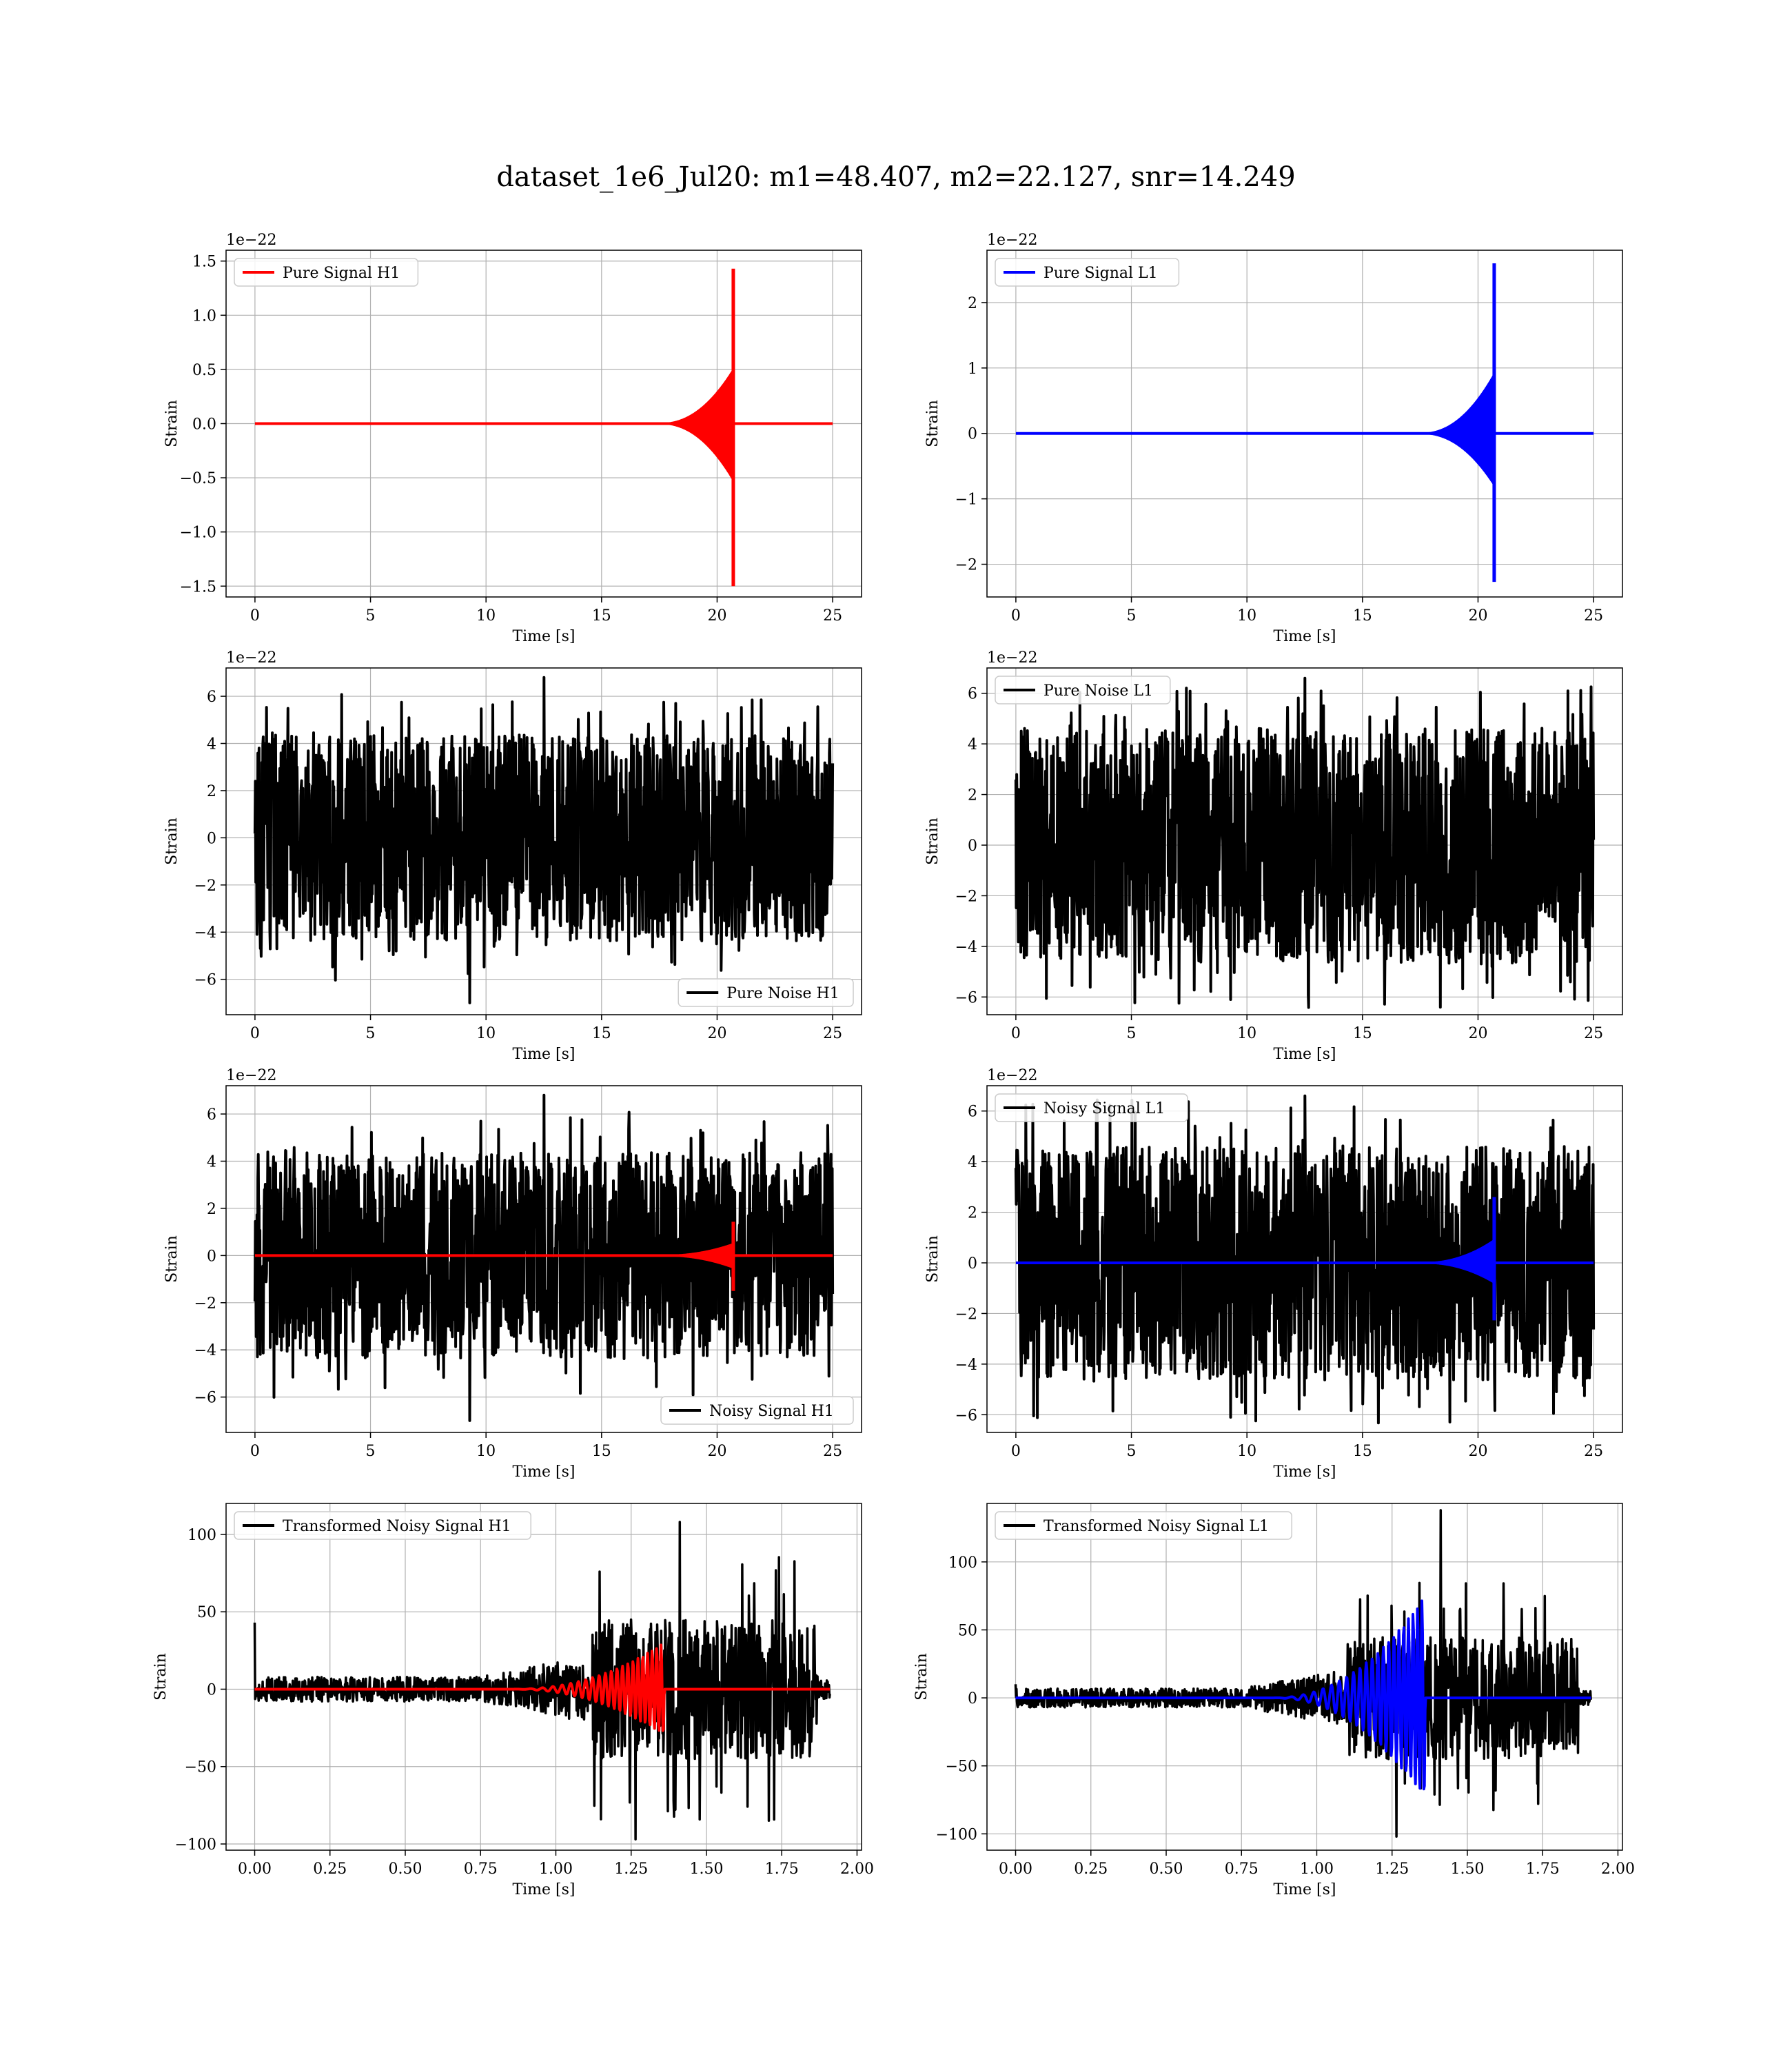  Describe the element at coordinates (198, 587) in the screenshot. I see `y-tick-label: −1.5` at that location.